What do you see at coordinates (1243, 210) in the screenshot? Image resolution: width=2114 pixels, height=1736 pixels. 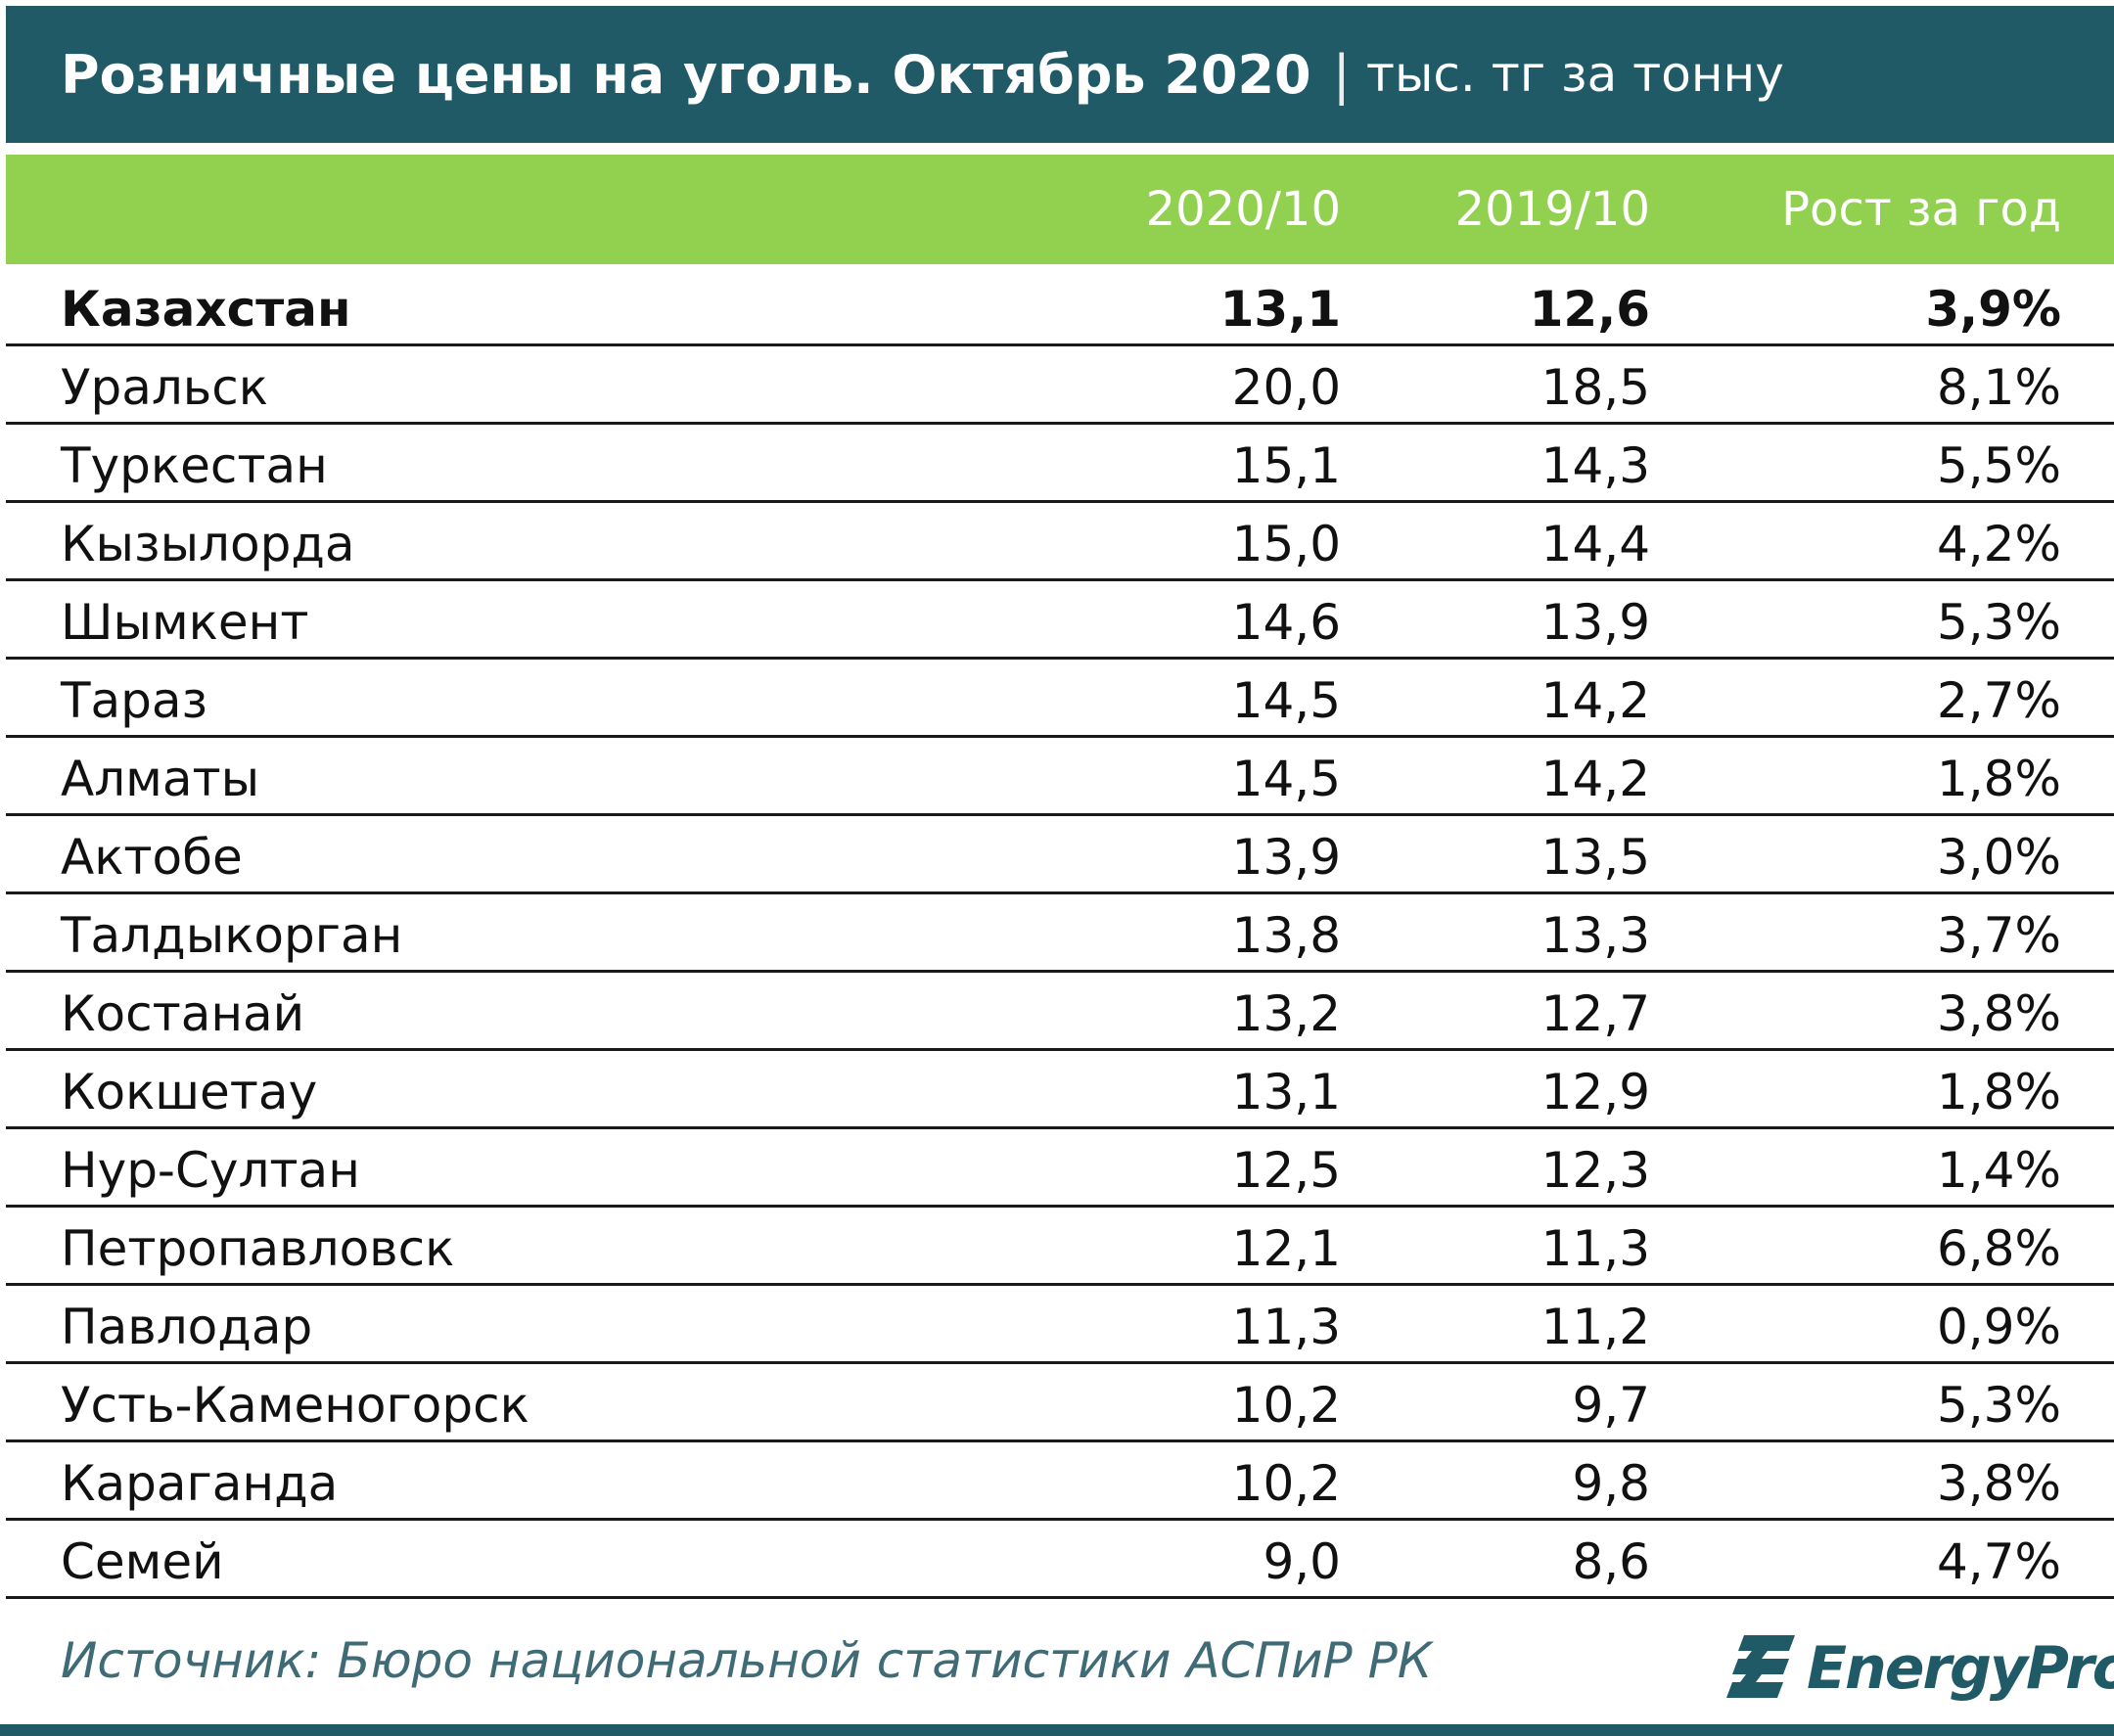 I see `column-header-2020: 2020/10` at bounding box center [1243, 210].